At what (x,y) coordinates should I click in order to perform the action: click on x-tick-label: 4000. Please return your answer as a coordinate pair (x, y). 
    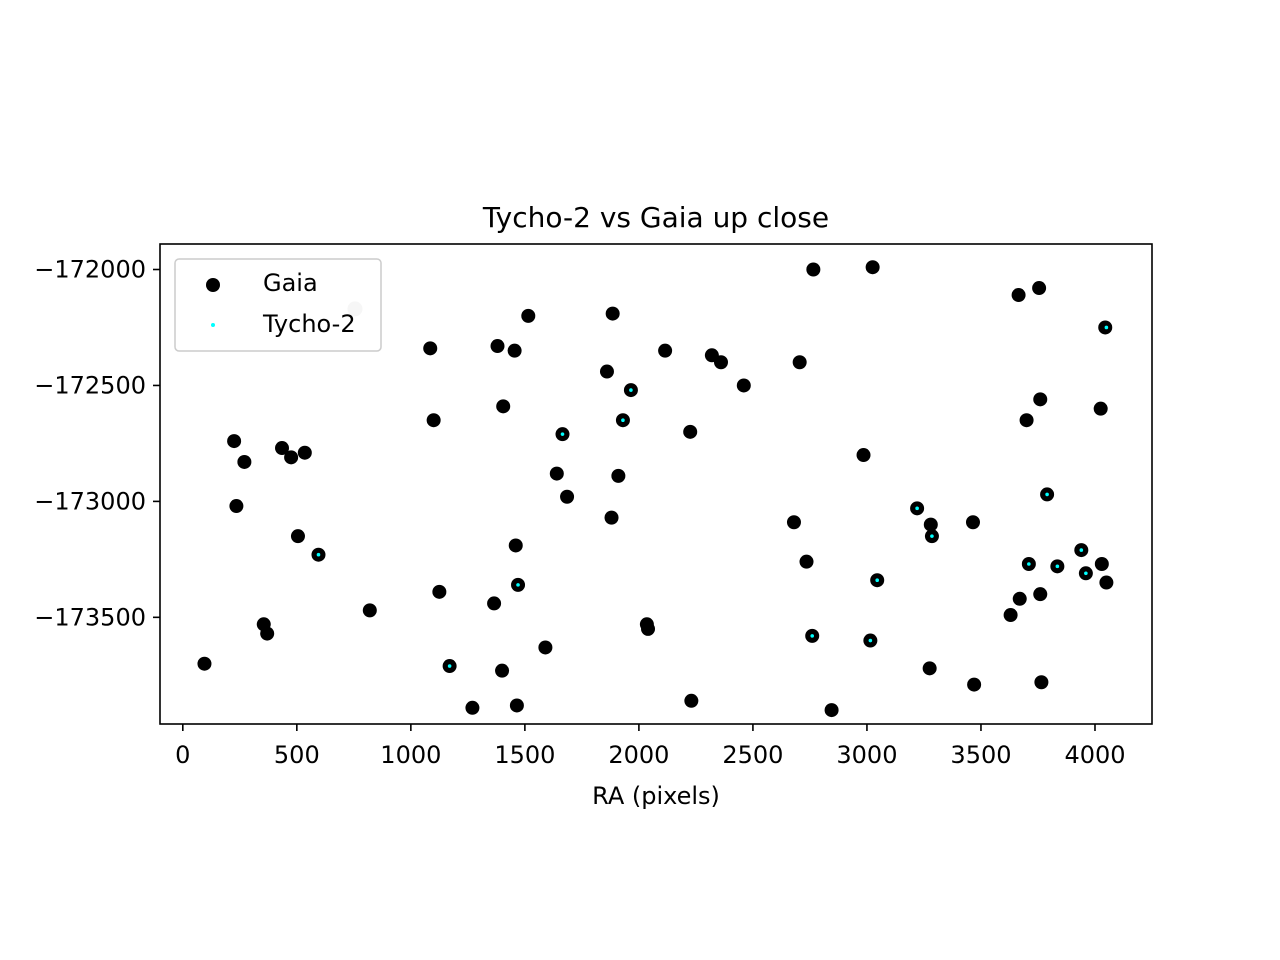
    Looking at the image, I should click on (1094, 755).